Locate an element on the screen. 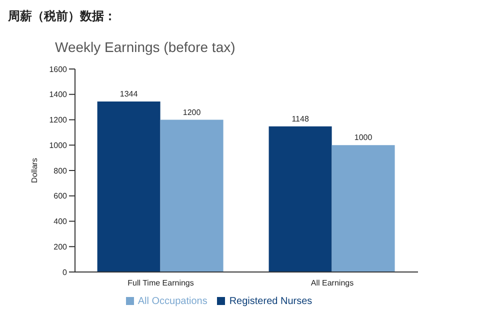  data-label: 1344 is located at coordinates (129, 93).